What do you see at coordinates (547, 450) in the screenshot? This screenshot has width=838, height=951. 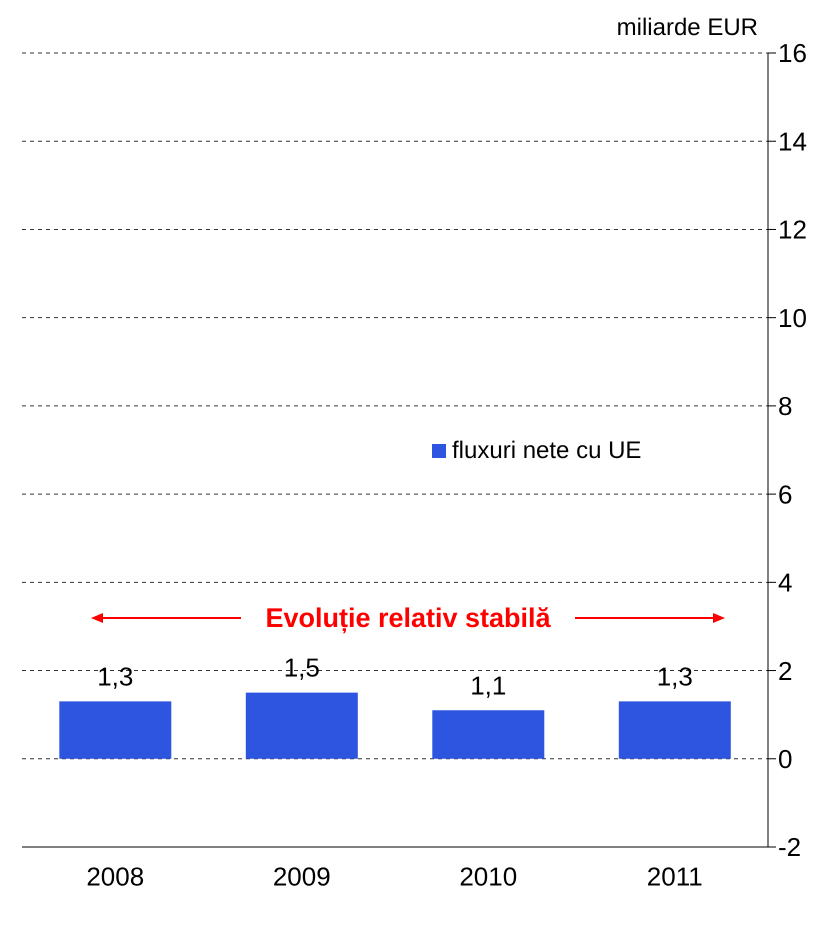 I see `legend-label: fluxuri nete cu UE` at bounding box center [547, 450].